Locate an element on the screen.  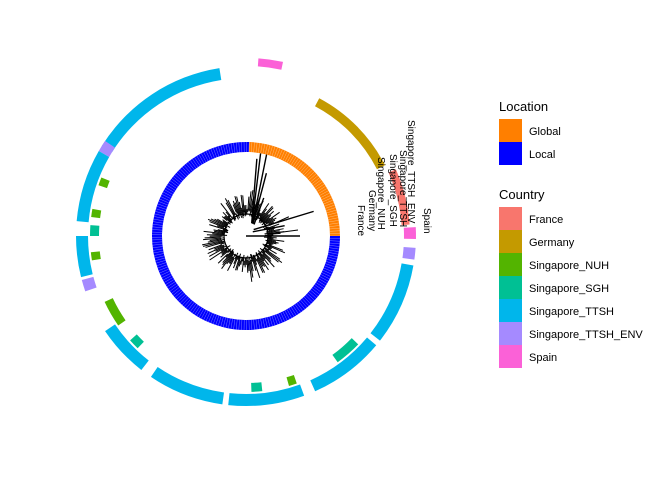
legend-key-germany is located at coordinates (510, 241).